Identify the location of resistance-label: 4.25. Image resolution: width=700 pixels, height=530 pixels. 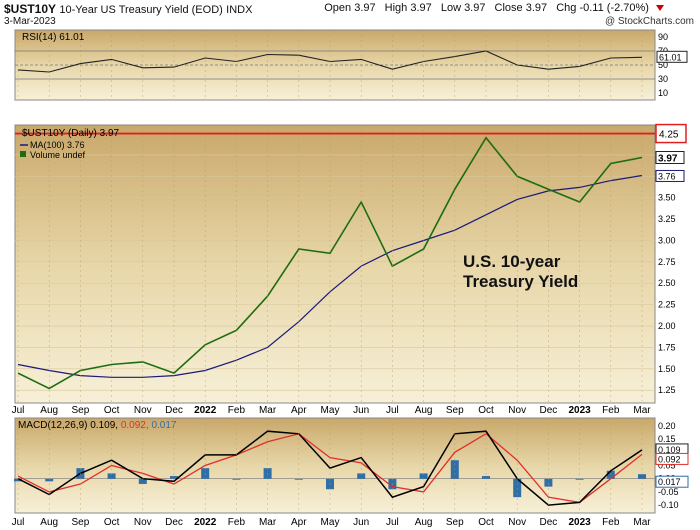
(669, 135).